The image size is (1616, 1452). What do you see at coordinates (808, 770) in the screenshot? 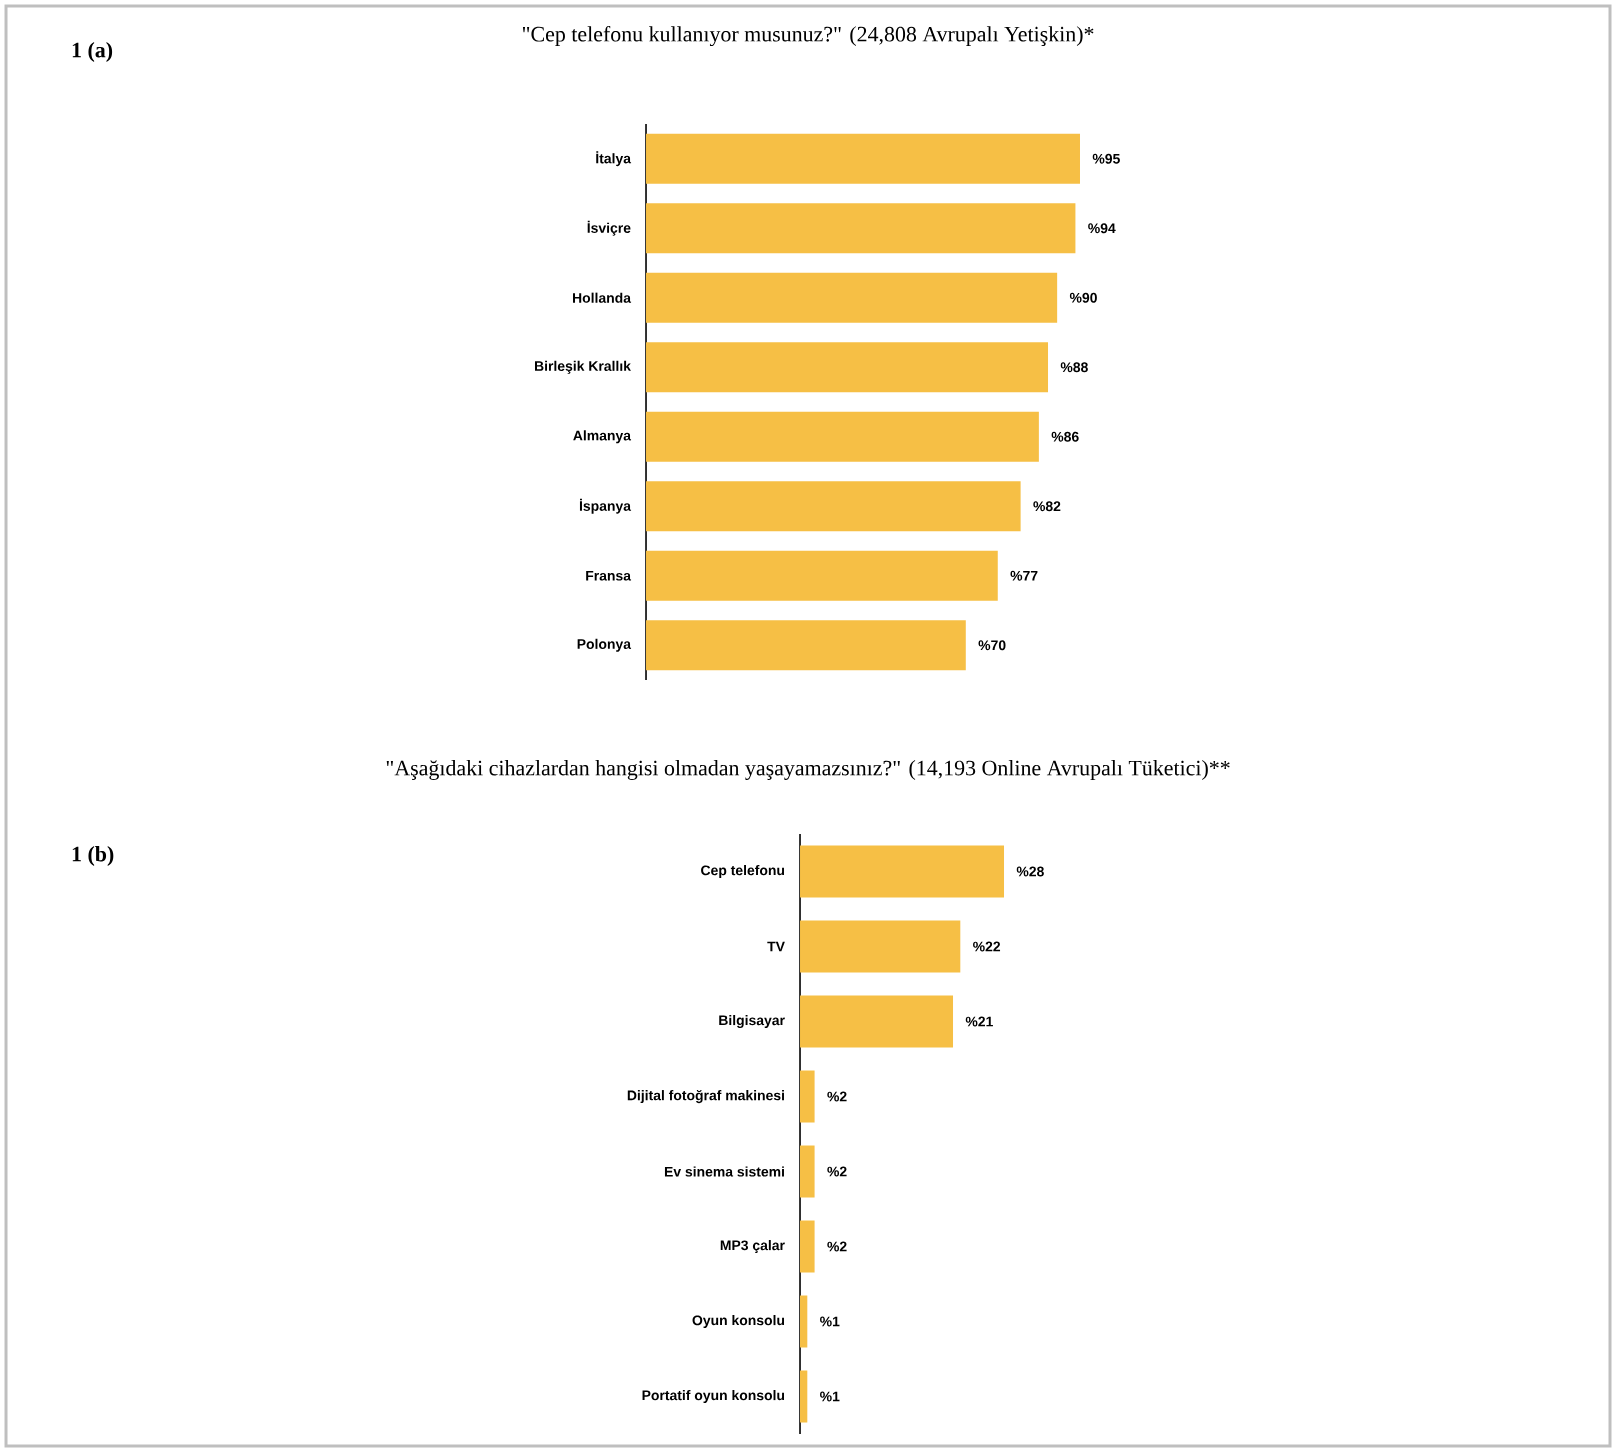
I see `chart-title: "Aşağıdaki cihazlardan hangisi olmadan yaşayamazsınız?" (14,193 Online Avrupalı Tüketici)**` at bounding box center [808, 770].